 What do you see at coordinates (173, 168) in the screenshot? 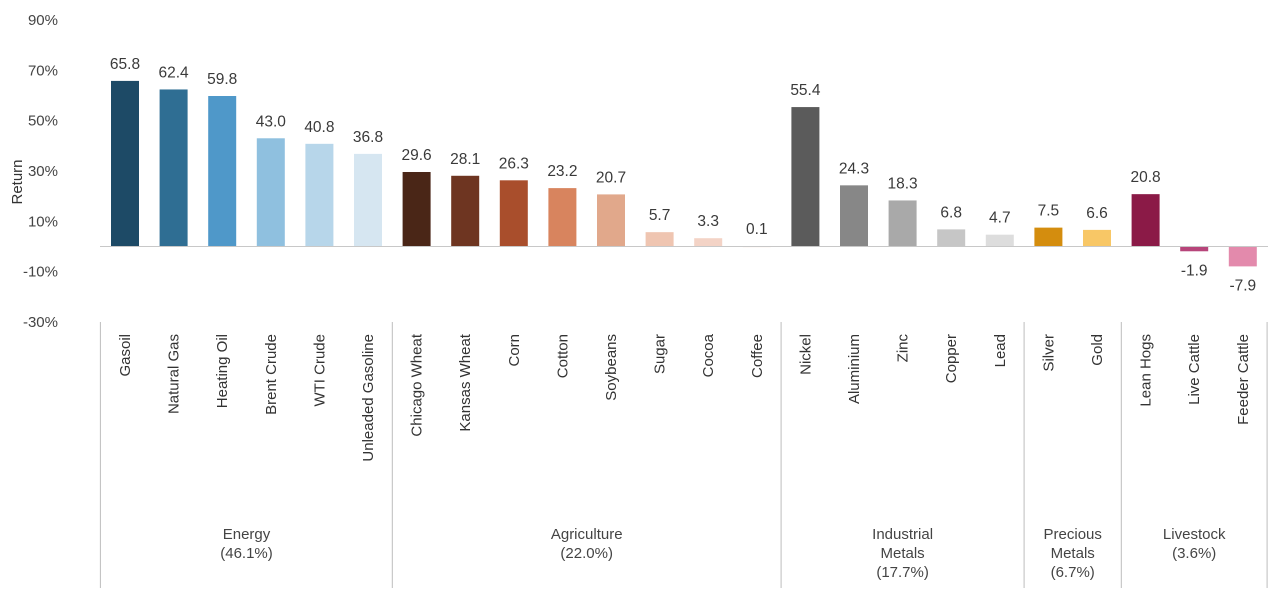
I see `bar-natural-gas` at bounding box center [173, 168].